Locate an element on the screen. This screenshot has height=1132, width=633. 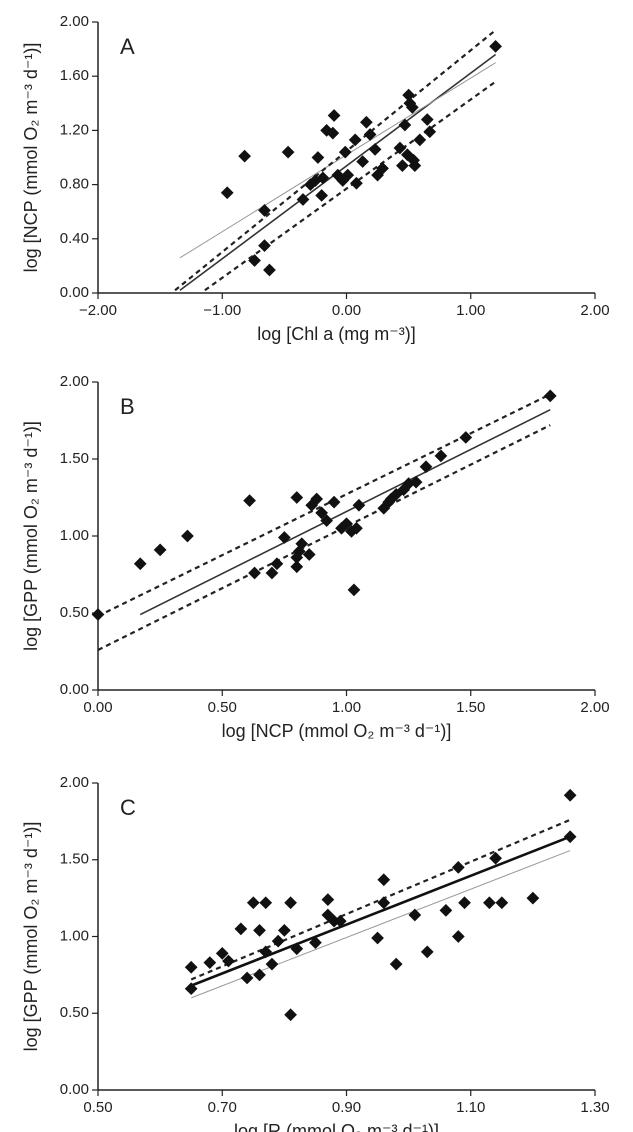
y-tick-label: 0.50 is located at coordinates (74, 1012).